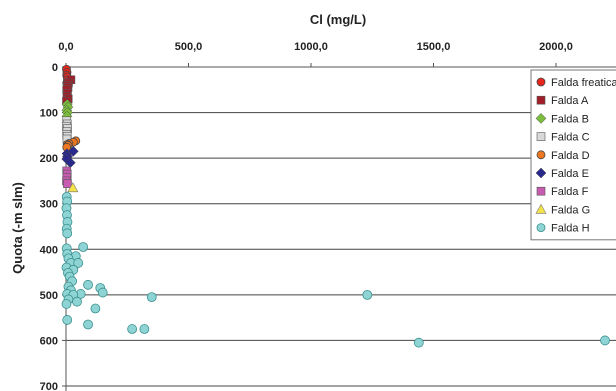 Image resolution: width=616 pixels, height=391 pixels. I want to click on y-tick-label: 600, so click(49, 341).